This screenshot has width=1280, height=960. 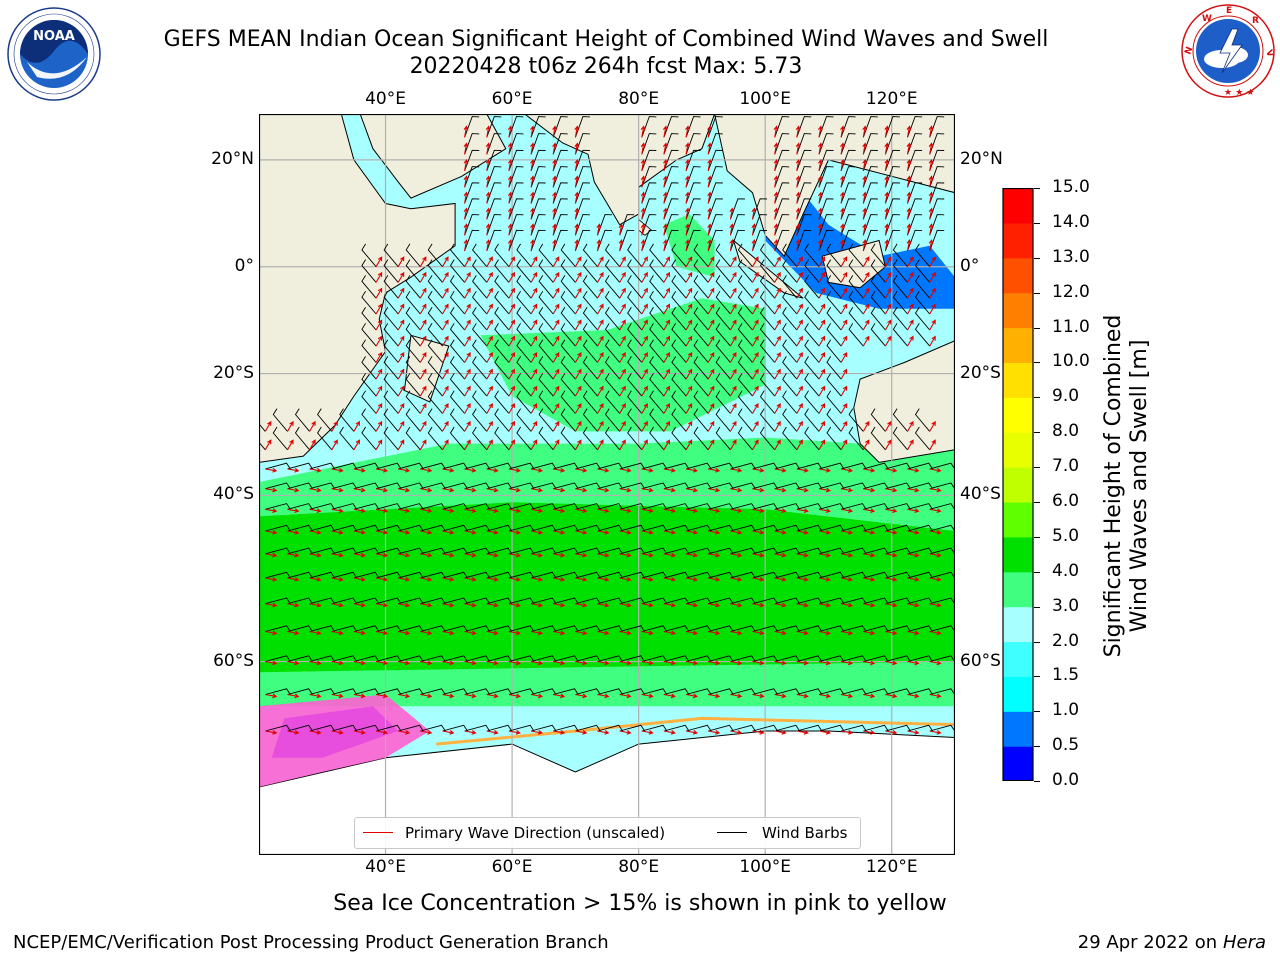 What do you see at coordinates (233, 372) in the screenshot?
I see `lat-label-left: 20°S` at bounding box center [233, 372].